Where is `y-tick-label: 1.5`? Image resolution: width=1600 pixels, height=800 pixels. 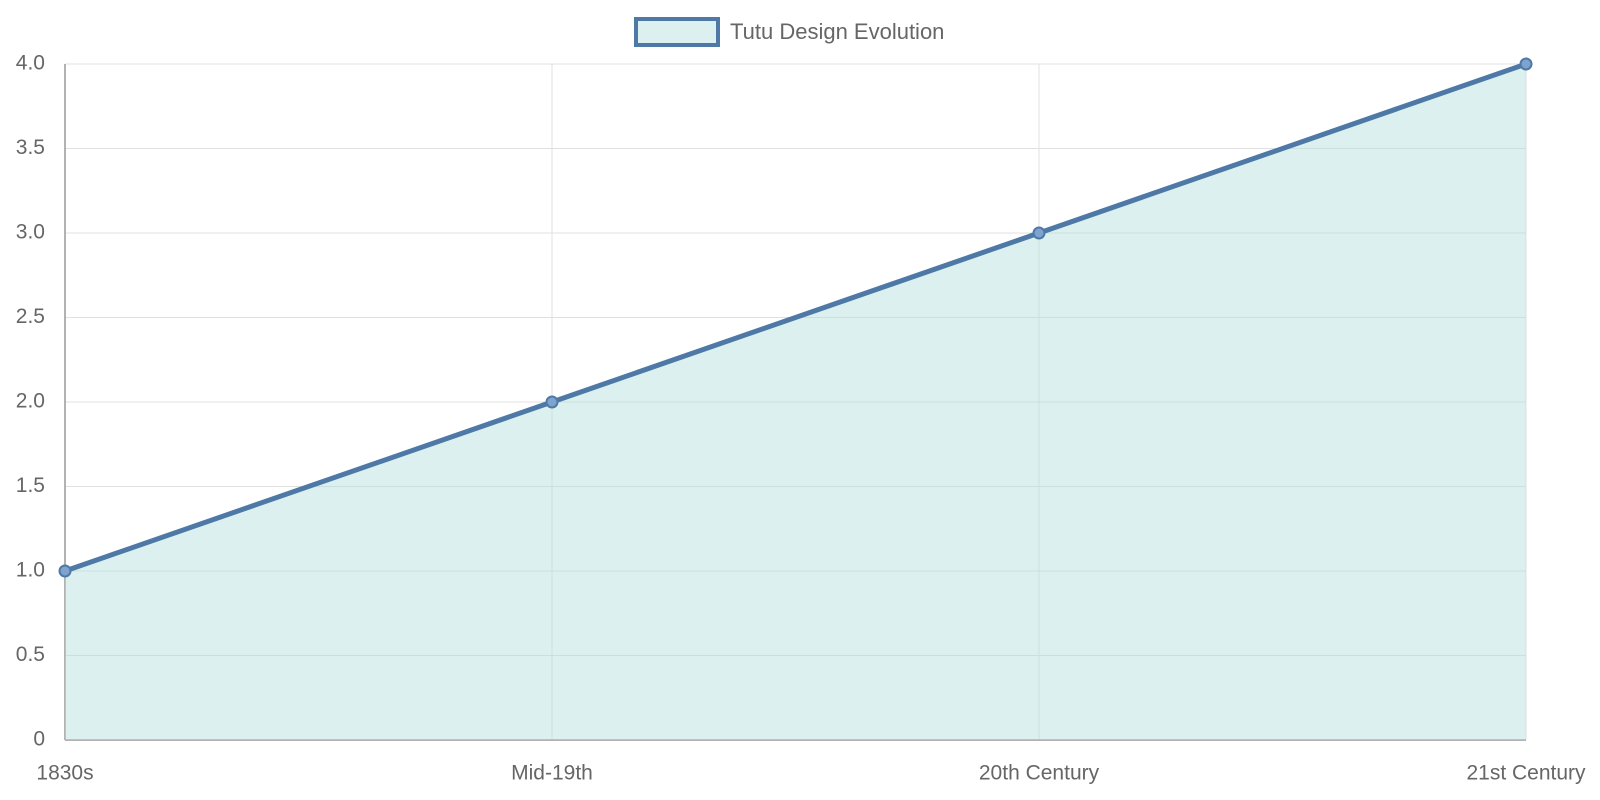 y-tick-label: 1.5 is located at coordinates (30, 485).